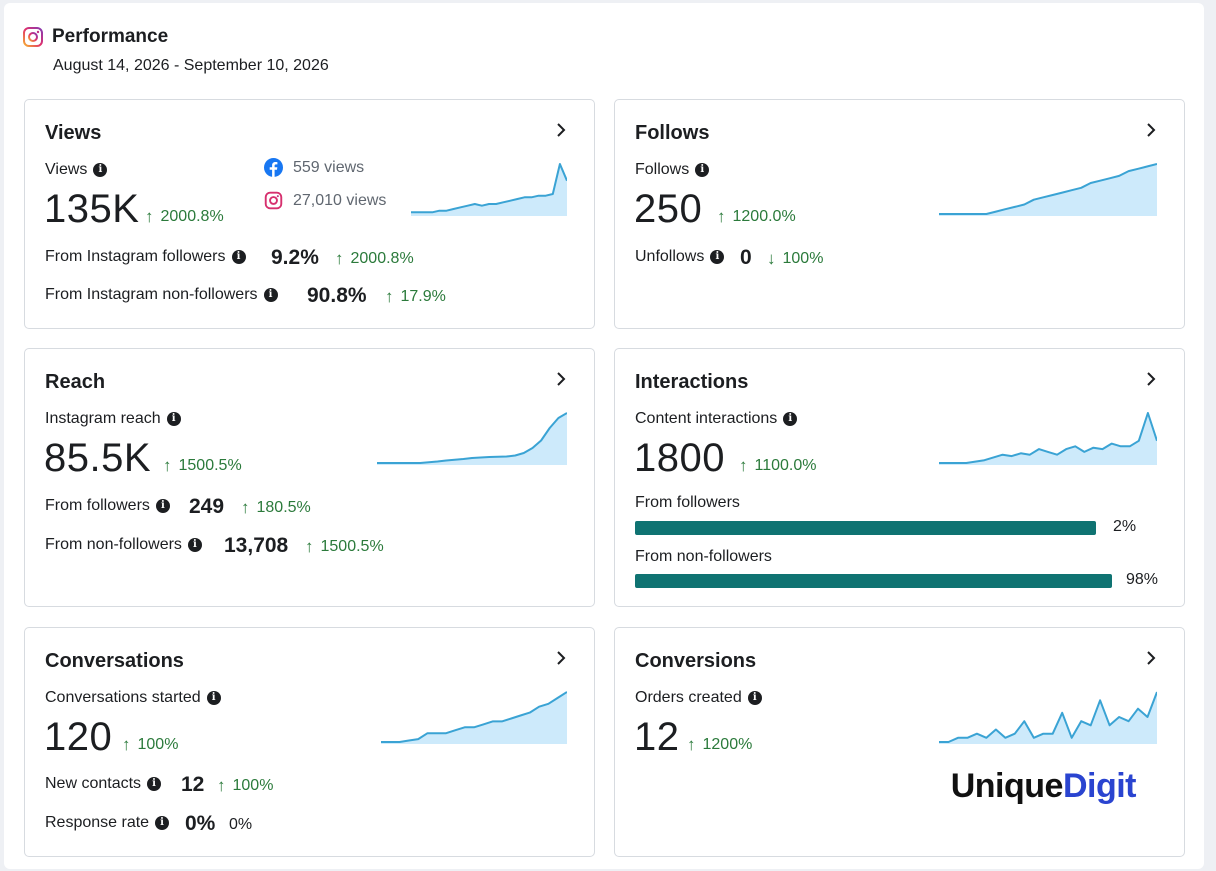 The image size is (1216, 871). Describe the element at coordinates (679, 458) in the screenshot. I see `interactions-value: 1800` at that location.